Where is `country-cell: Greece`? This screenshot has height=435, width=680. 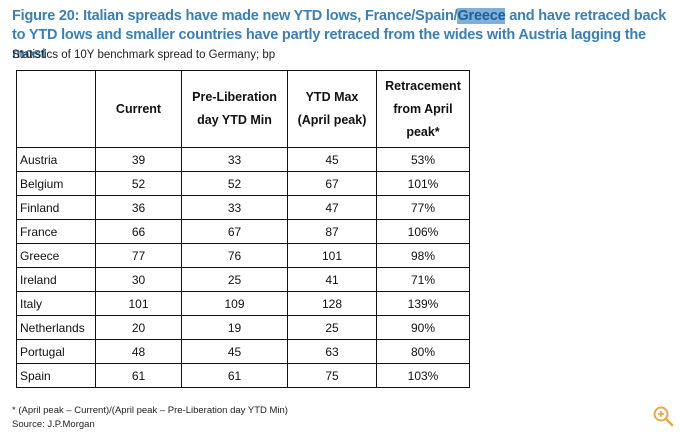 country-cell: Greece is located at coordinates (56, 255).